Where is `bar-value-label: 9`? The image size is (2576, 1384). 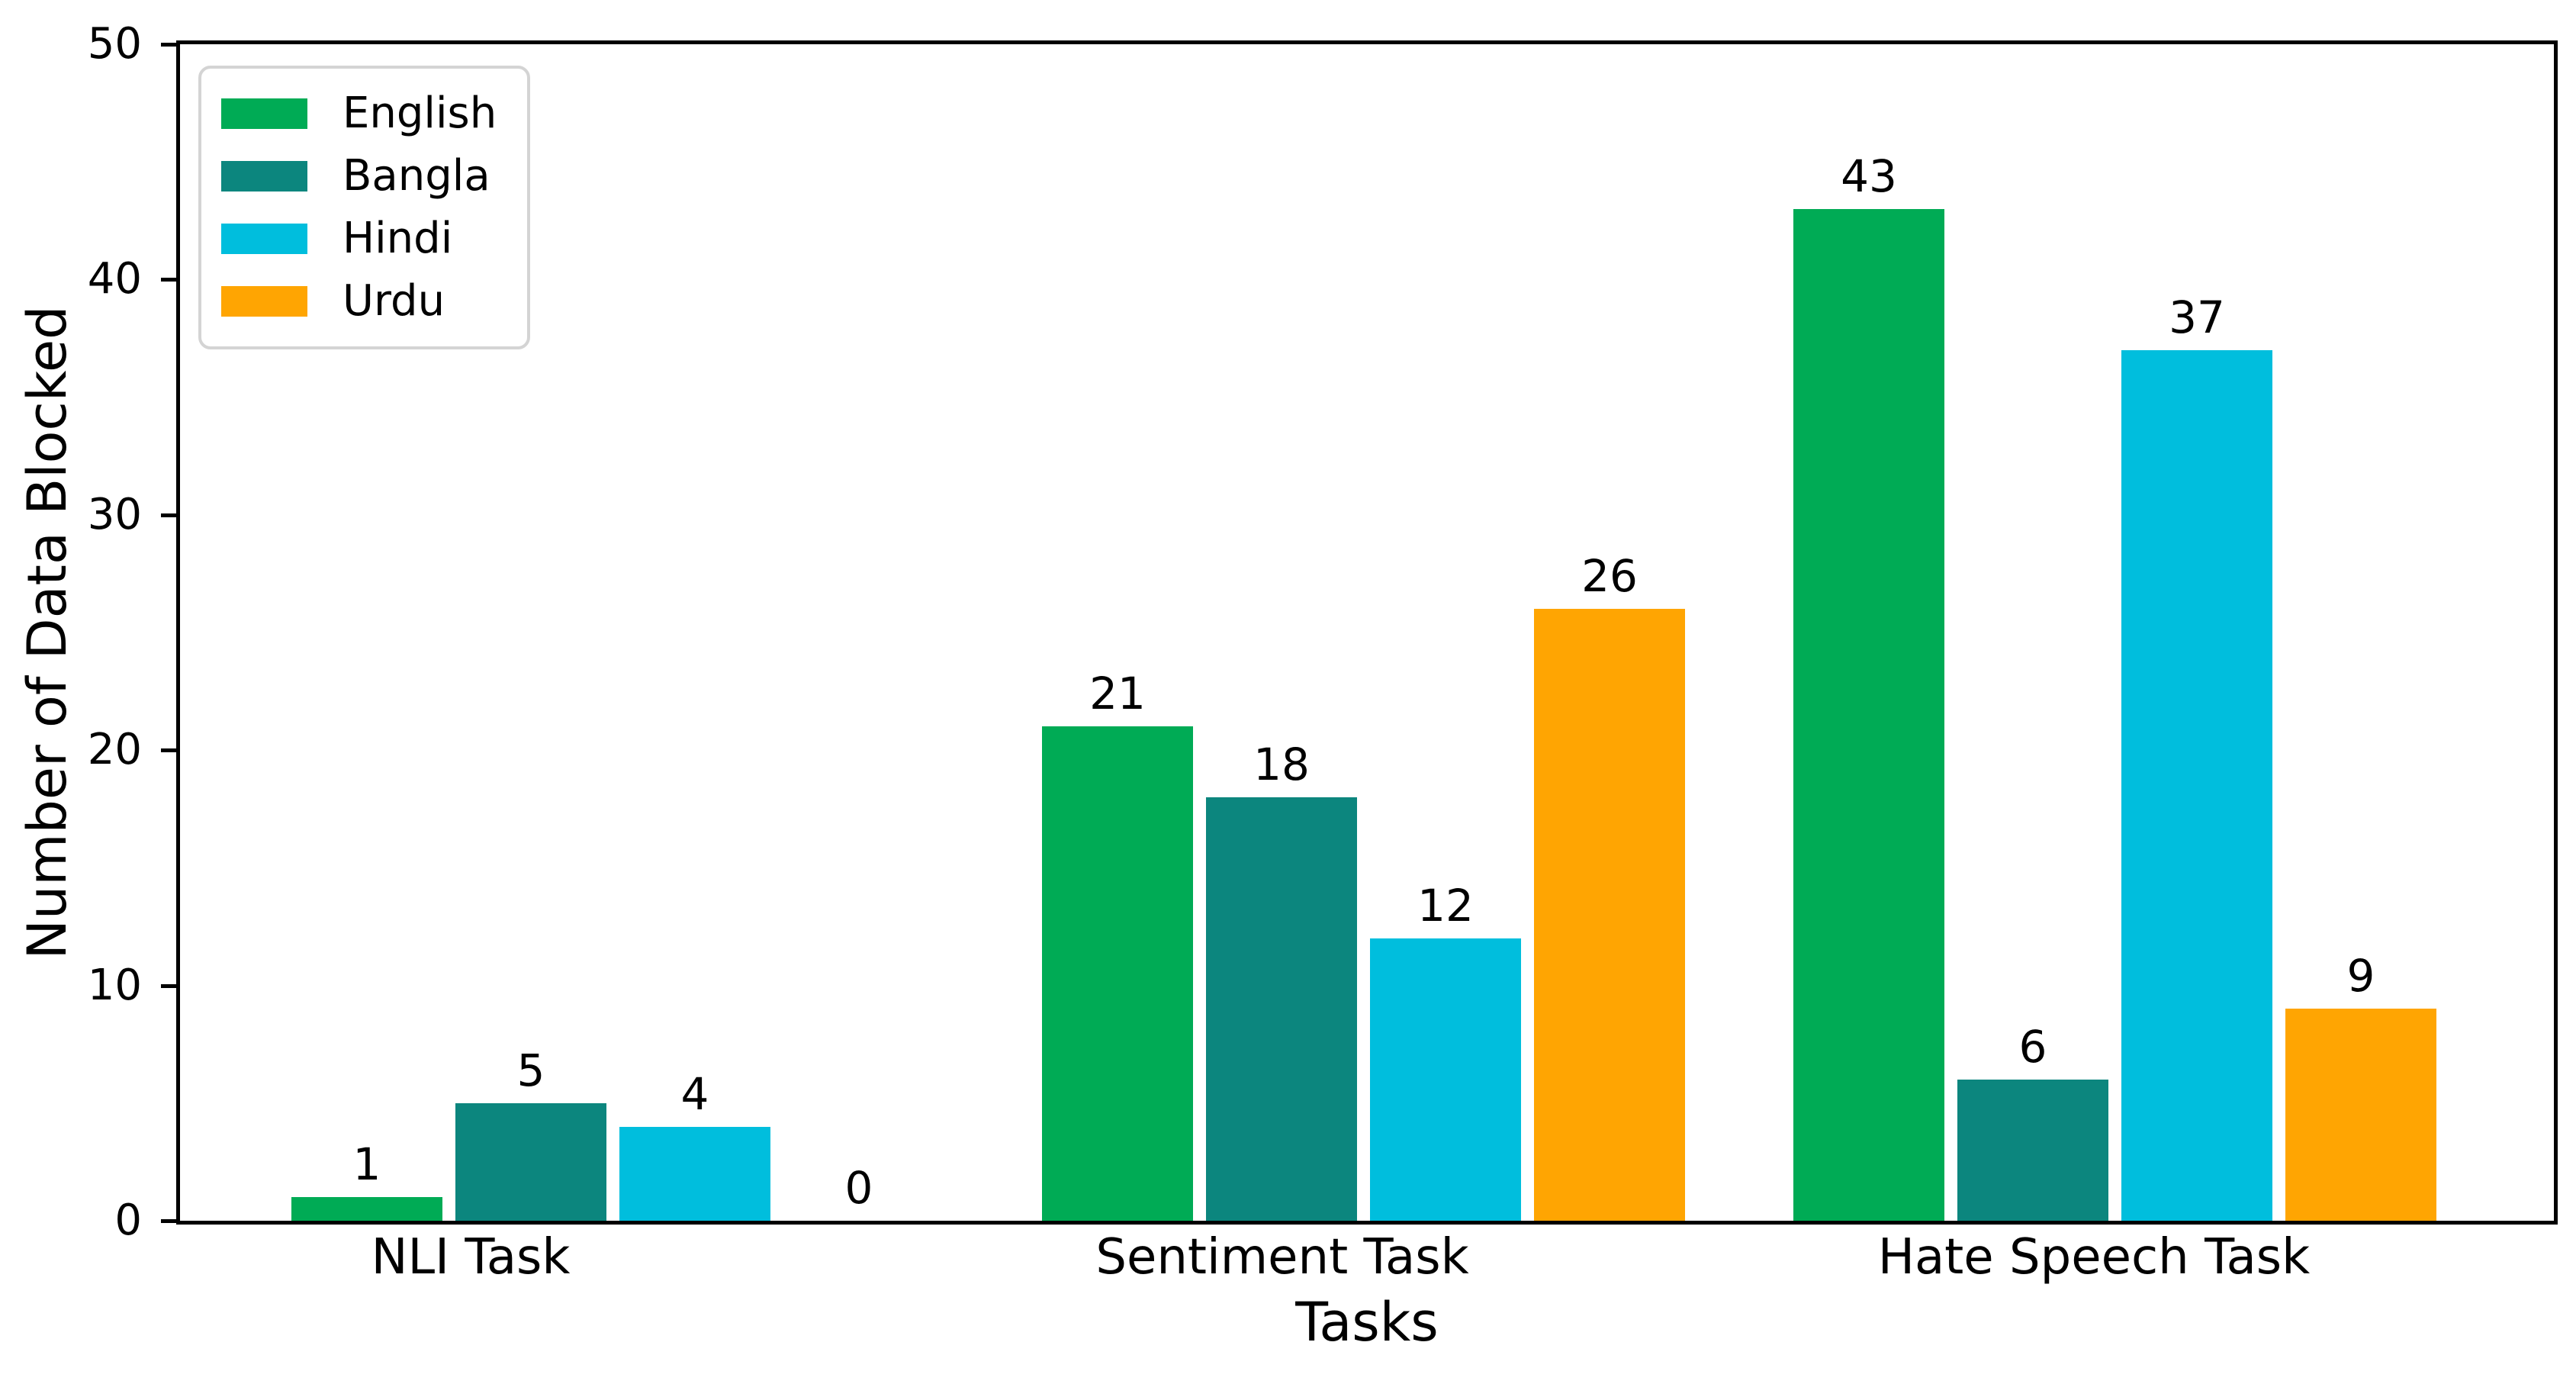 bar-value-label: 9 is located at coordinates (2360, 976).